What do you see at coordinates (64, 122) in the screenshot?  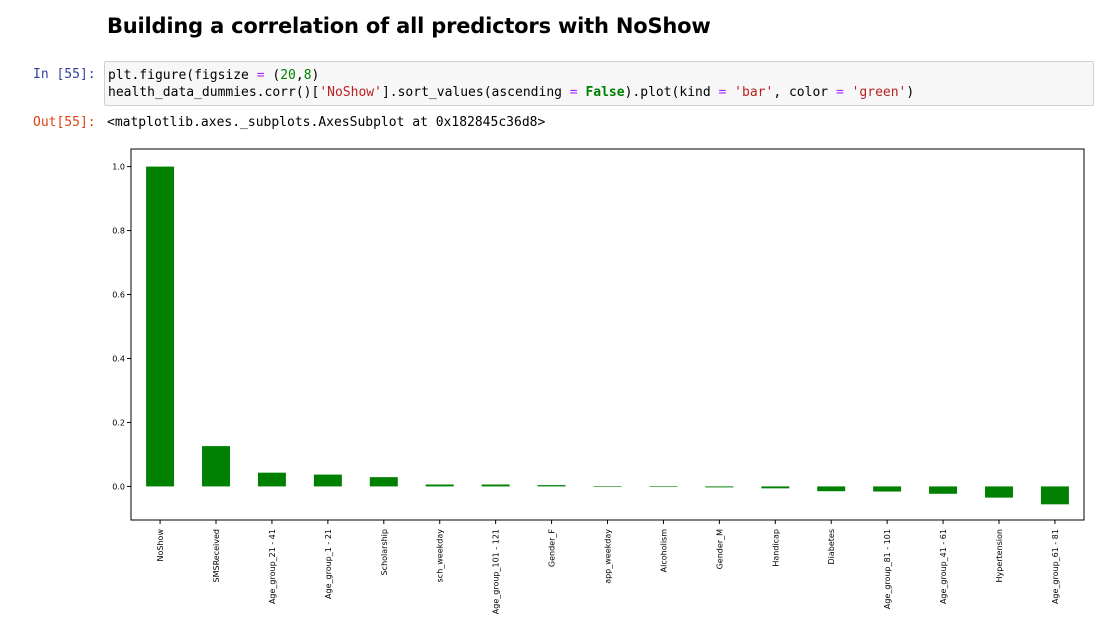 I see `output-prompt: Out[55]:` at bounding box center [64, 122].